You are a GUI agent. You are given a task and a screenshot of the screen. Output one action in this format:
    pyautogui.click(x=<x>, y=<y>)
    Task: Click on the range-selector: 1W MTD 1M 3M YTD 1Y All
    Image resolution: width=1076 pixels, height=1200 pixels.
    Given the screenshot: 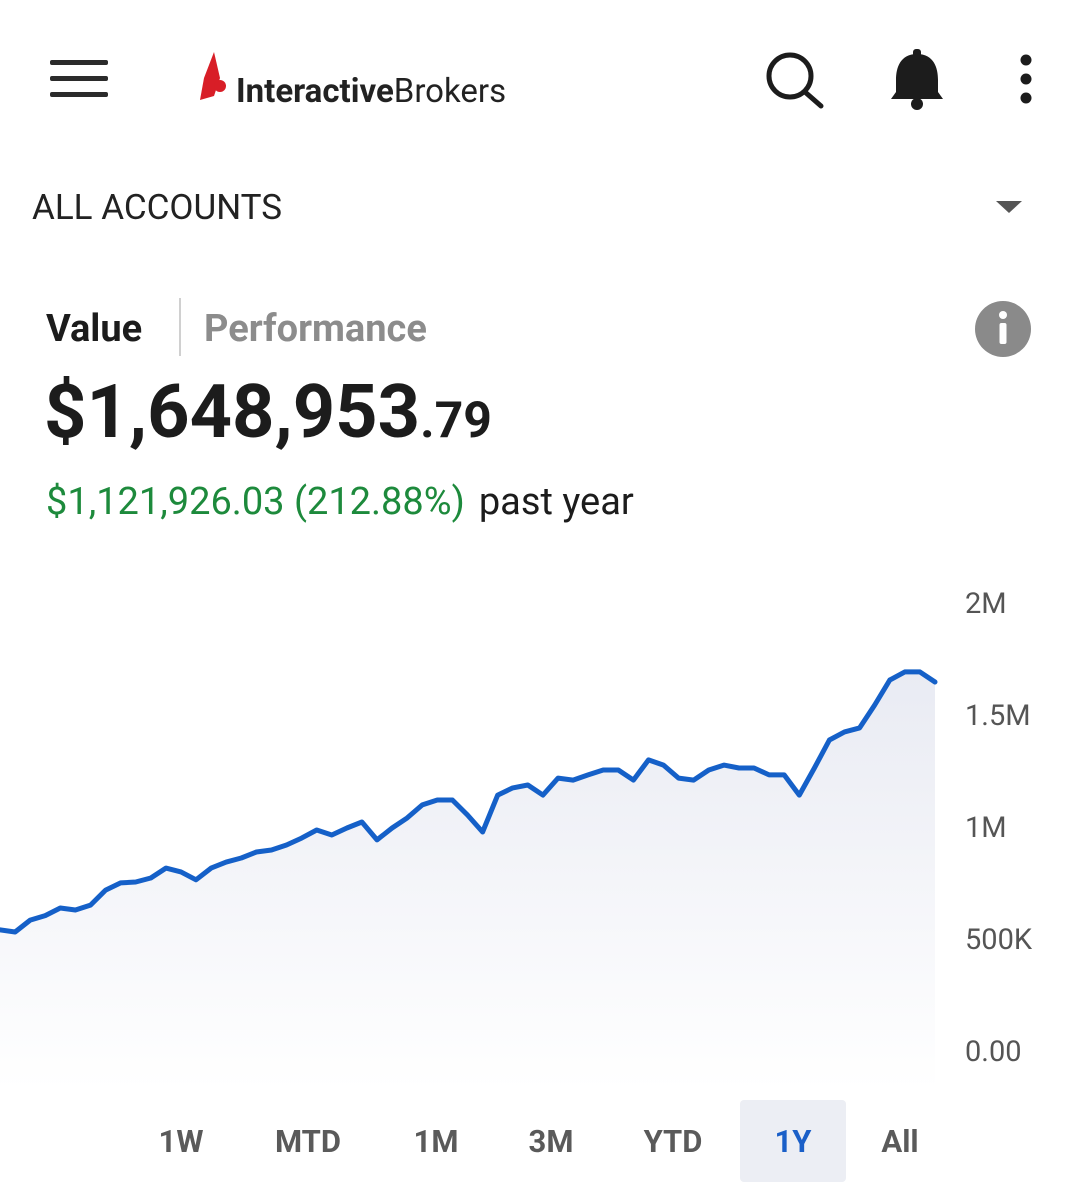 What is the action you would take?
    pyautogui.click(x=539, y=1141)
    